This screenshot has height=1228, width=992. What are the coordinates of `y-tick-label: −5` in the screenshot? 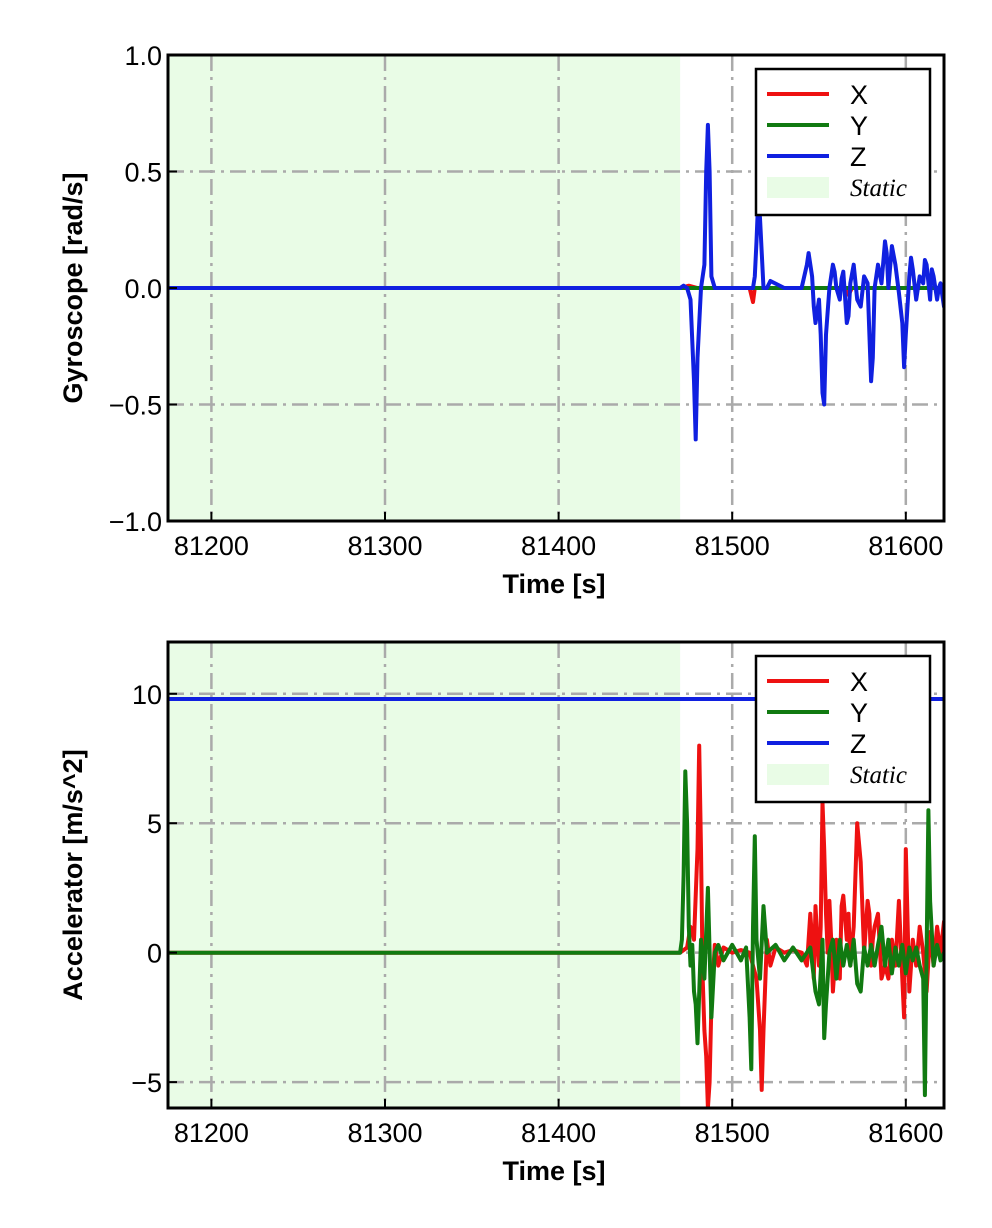 It's located at (146, 1083).